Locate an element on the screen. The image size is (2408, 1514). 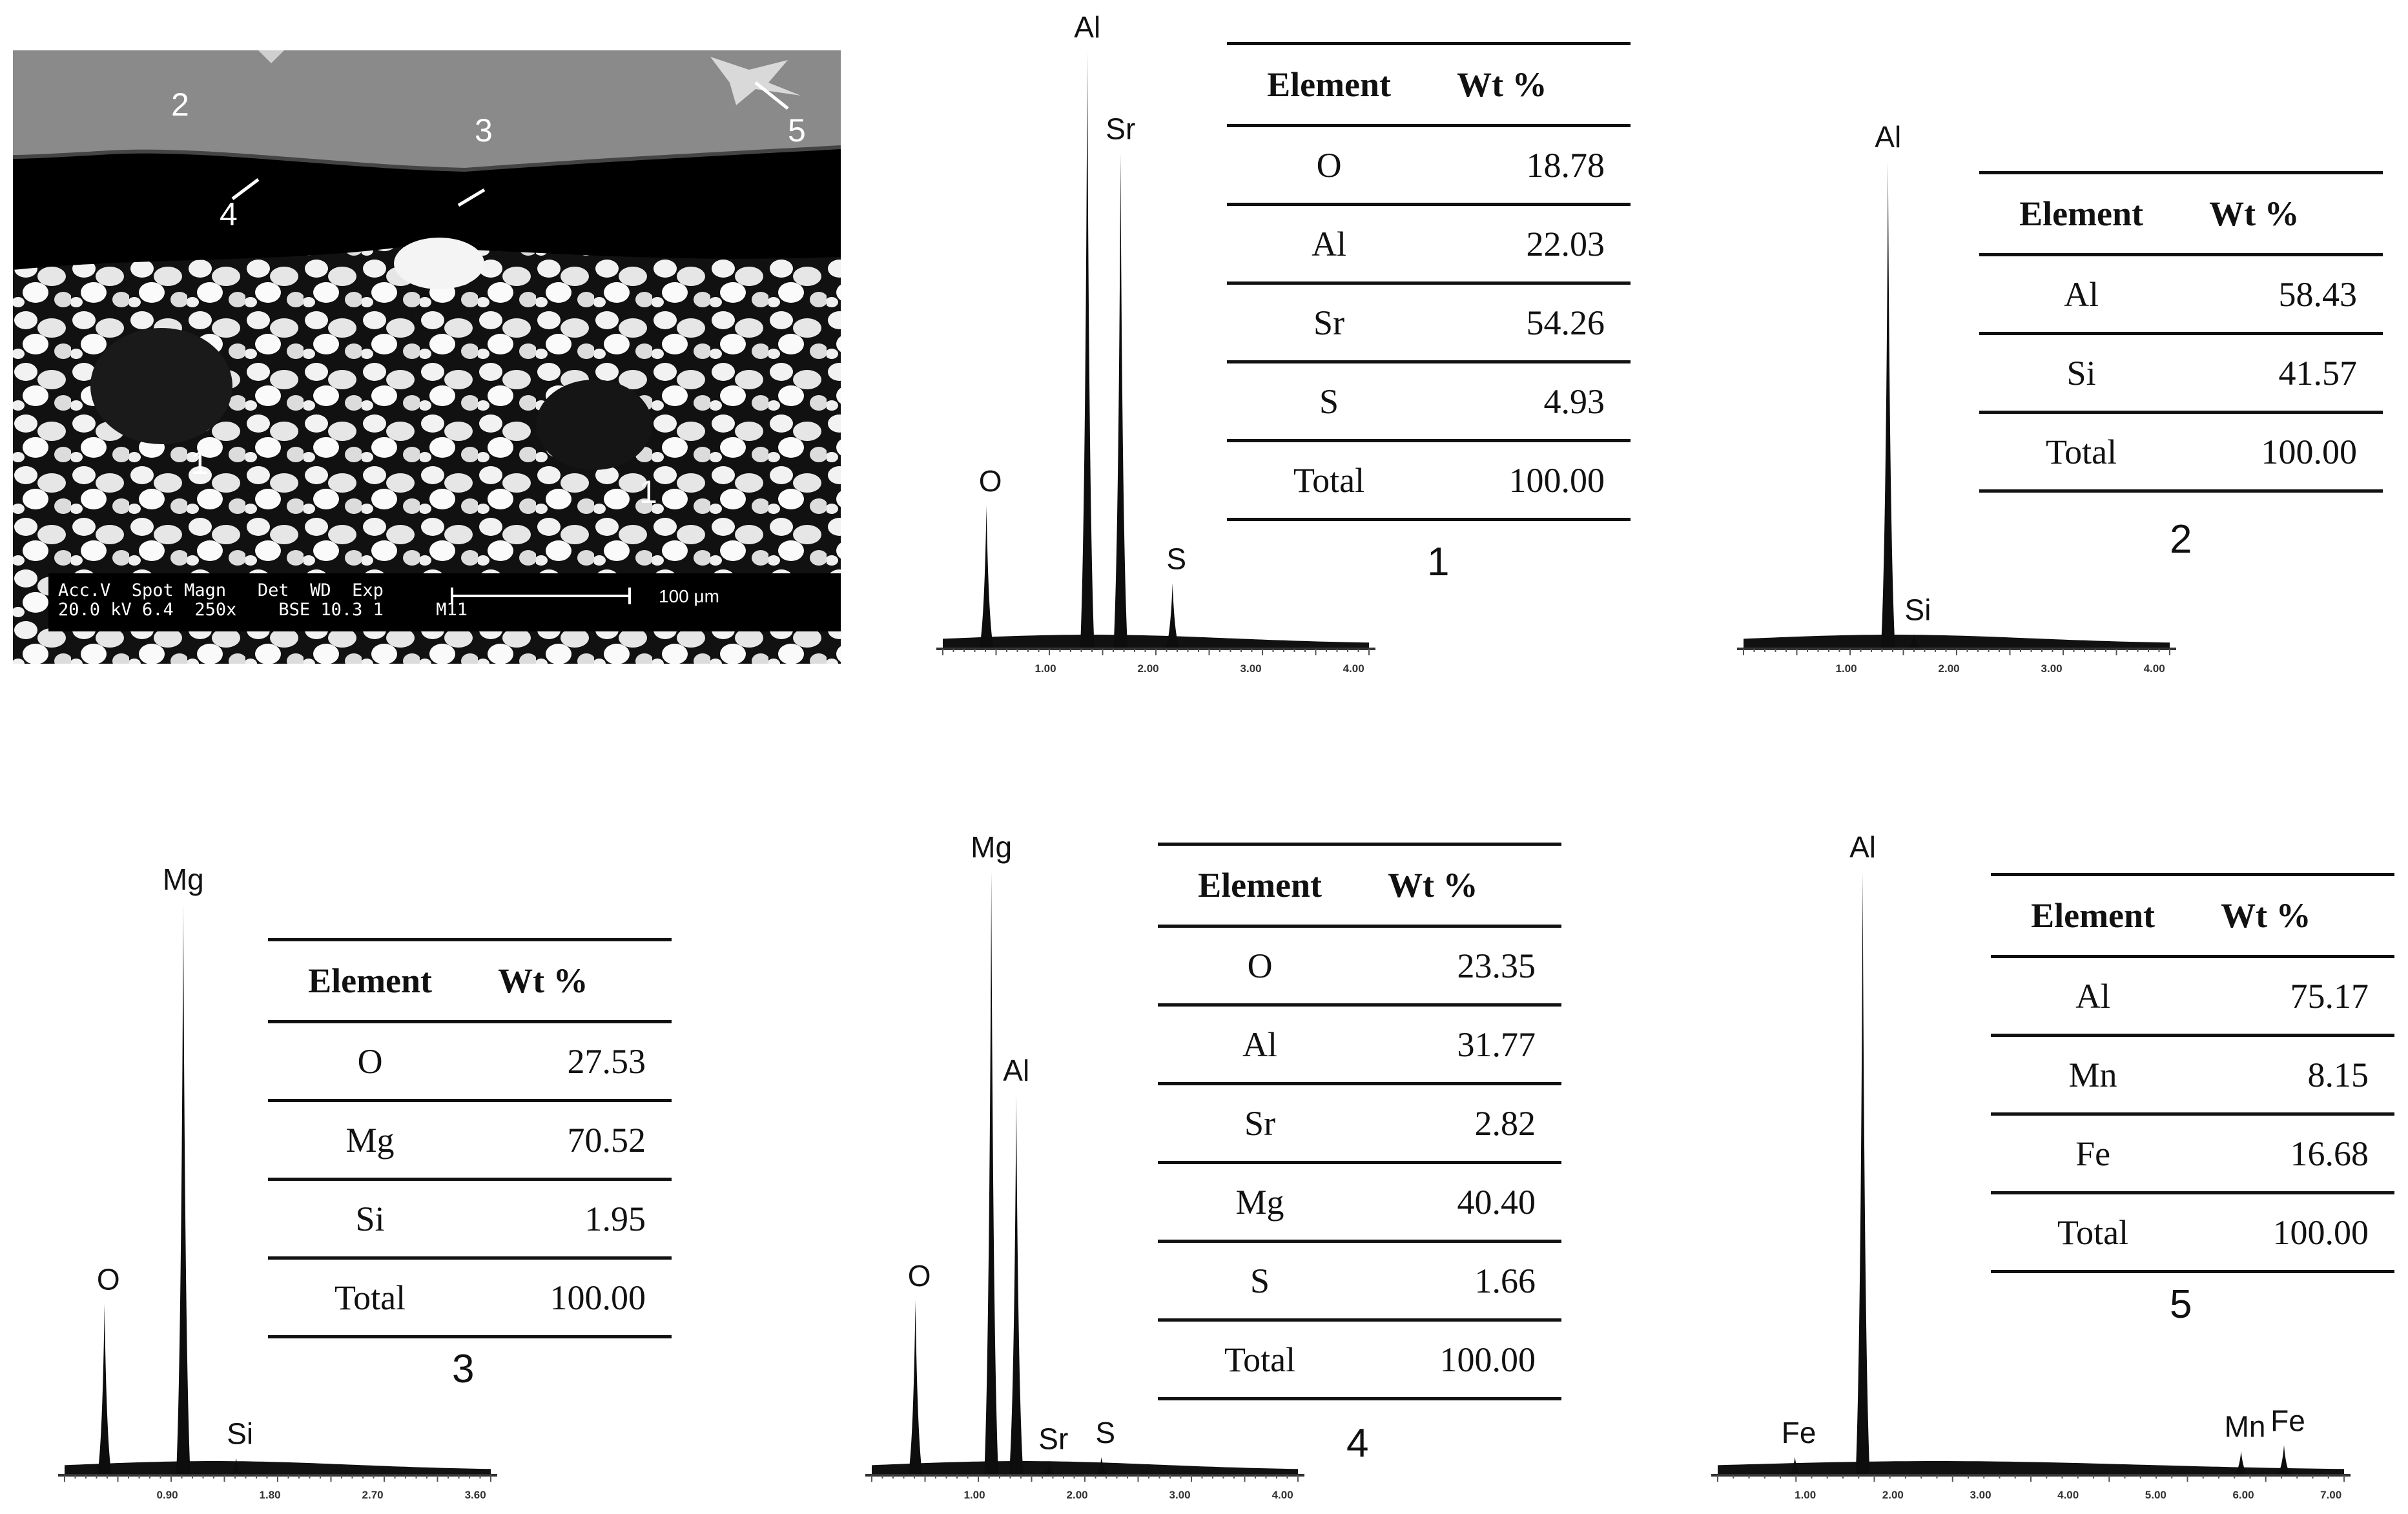
cell-element: Mg is located at coordinates (1260, 1202).